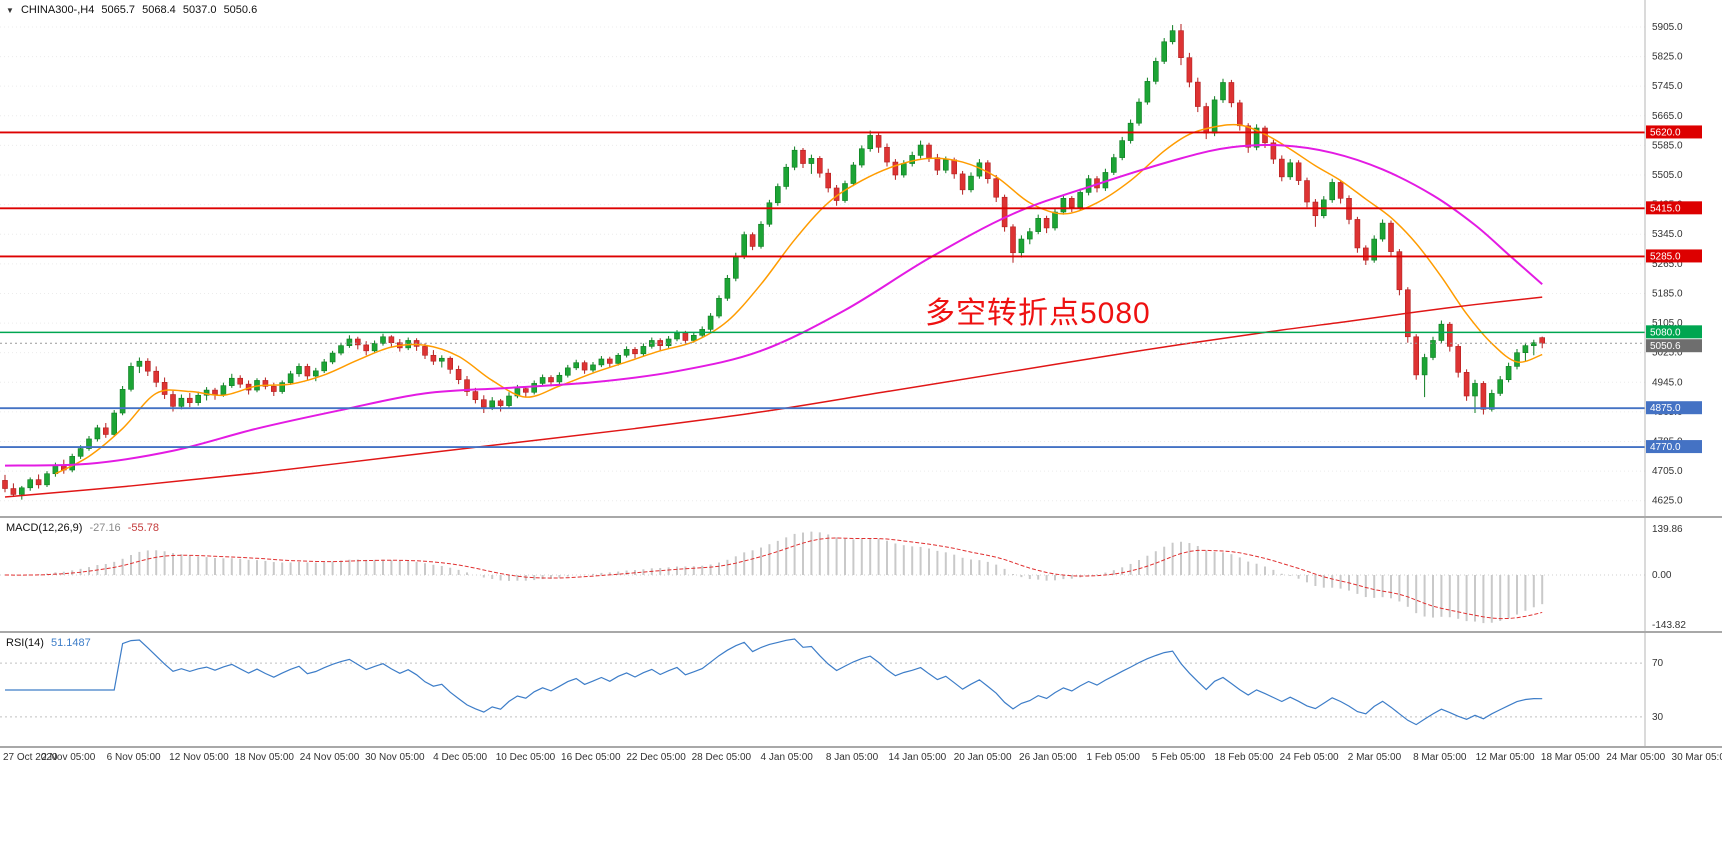 Image resolution: width=1722 pixels, height=843 pixels. Describe the element at coordinates (1665, 256) in the screenshot. I see `svg-text: 5285.0` at that location.